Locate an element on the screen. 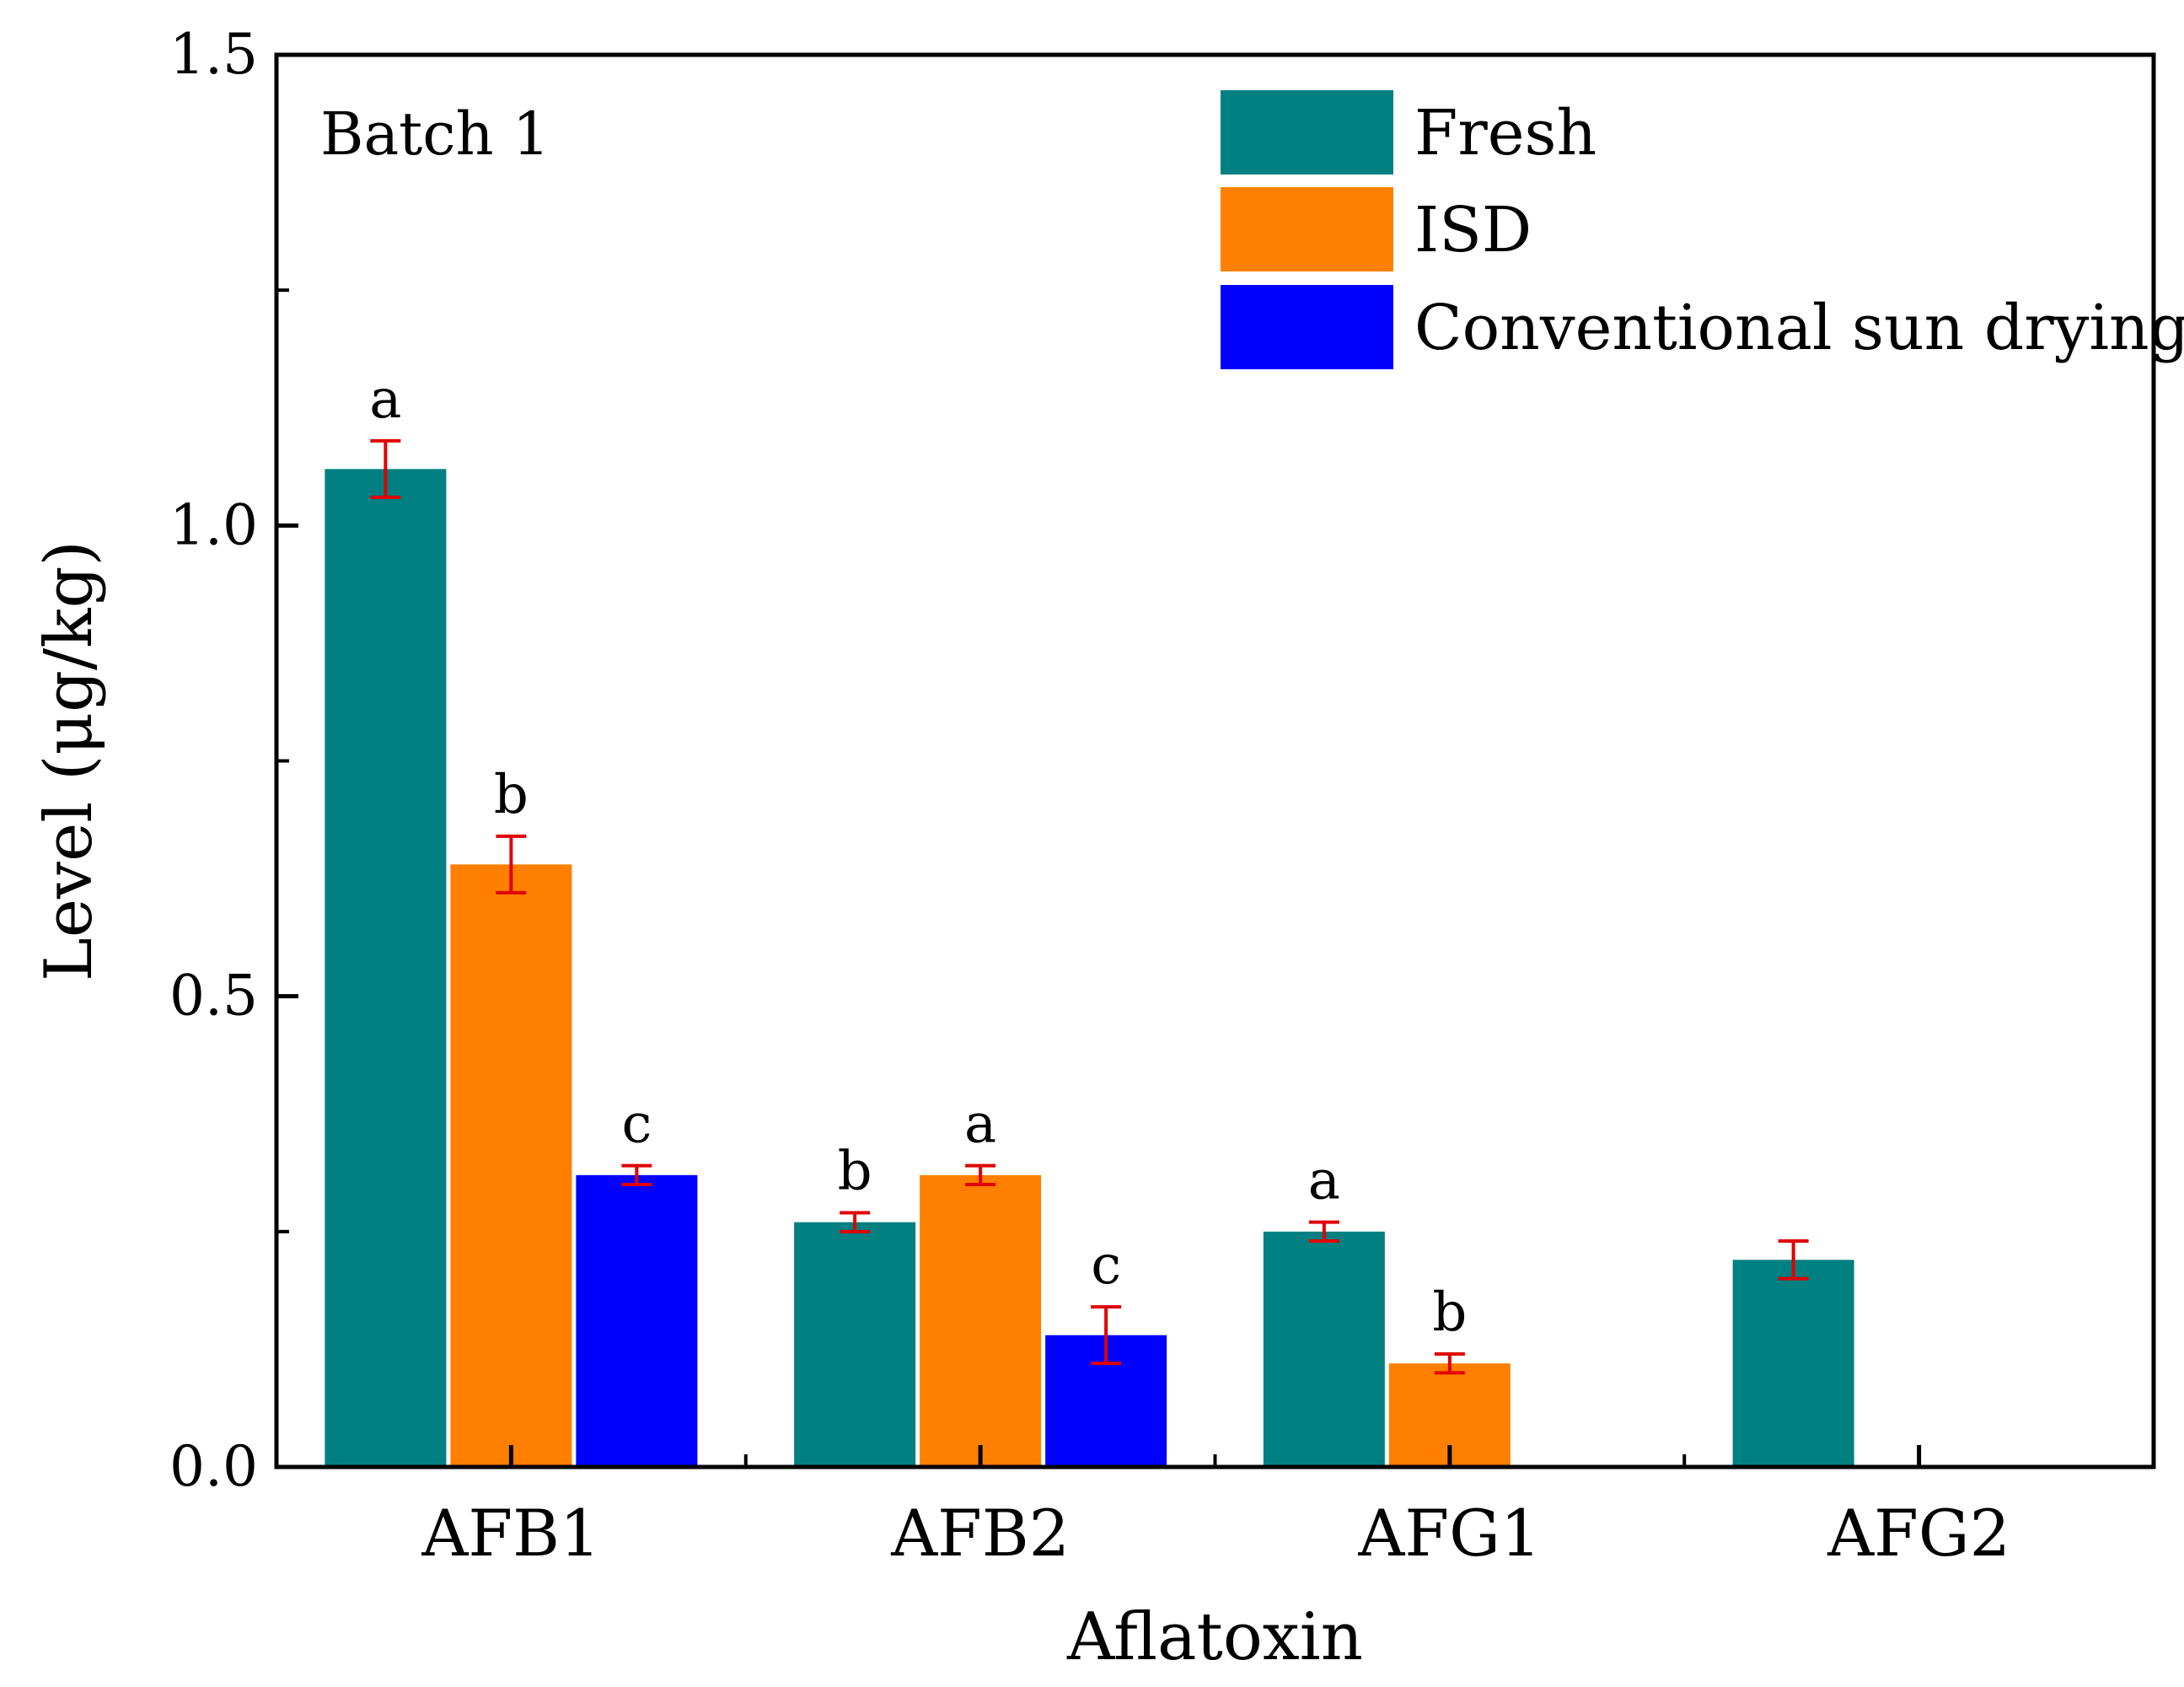  legend: Fresh ISD Conventional sun drying is located at coordinates (1702, 229).